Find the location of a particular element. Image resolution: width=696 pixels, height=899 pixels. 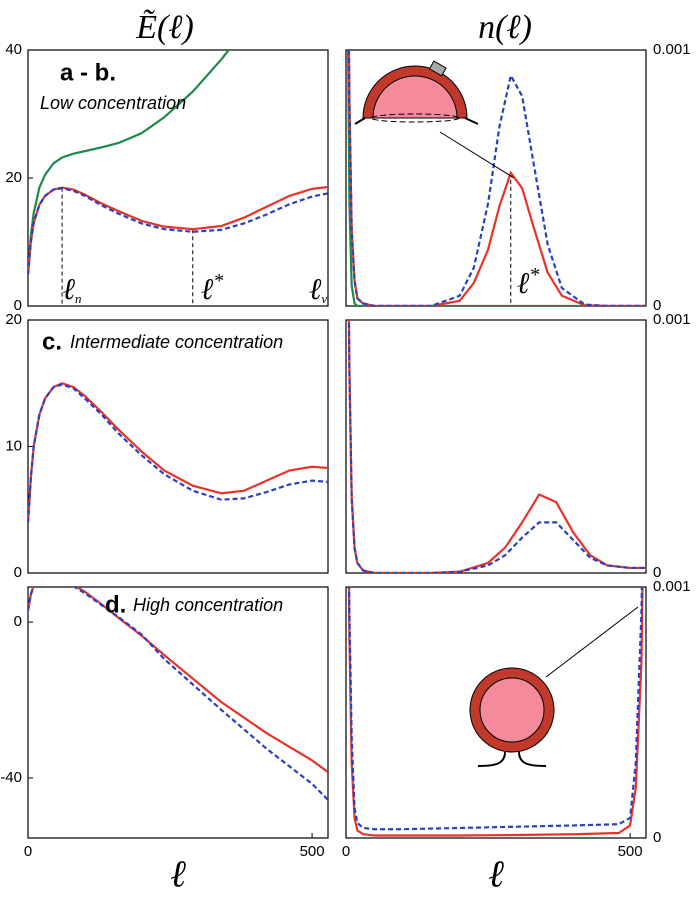

column-title: n(ℓ) is located at coordinates (505, 27).